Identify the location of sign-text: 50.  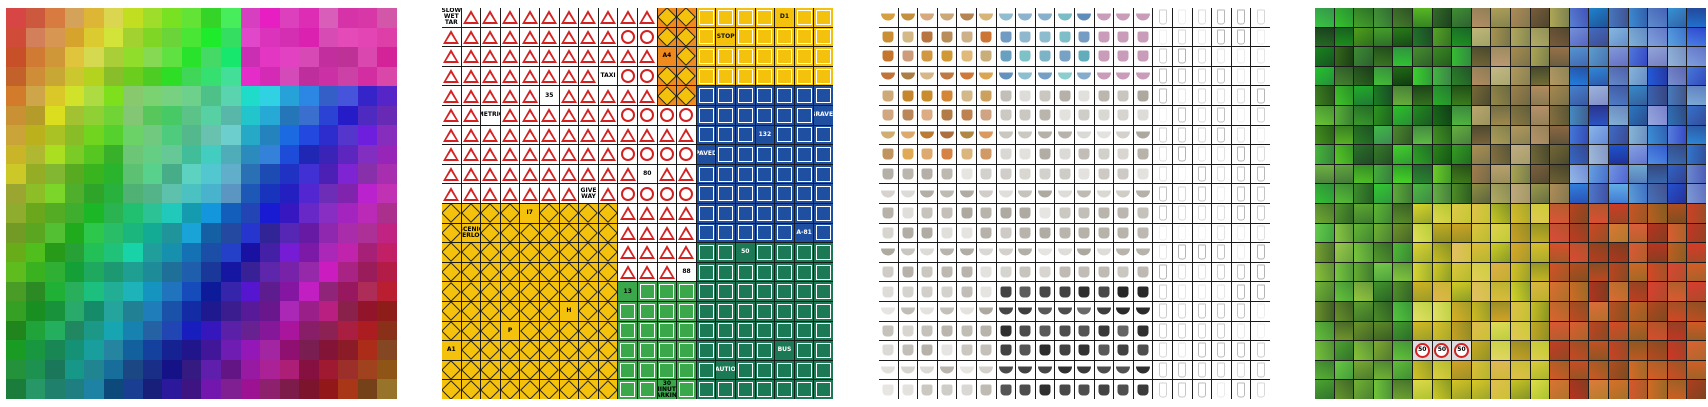
(745, 252).